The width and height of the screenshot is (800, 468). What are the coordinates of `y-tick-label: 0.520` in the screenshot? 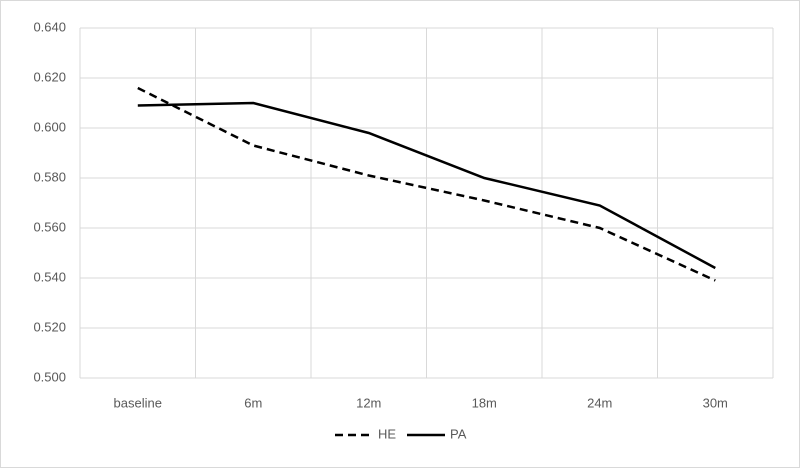 It's located at (49, 326).